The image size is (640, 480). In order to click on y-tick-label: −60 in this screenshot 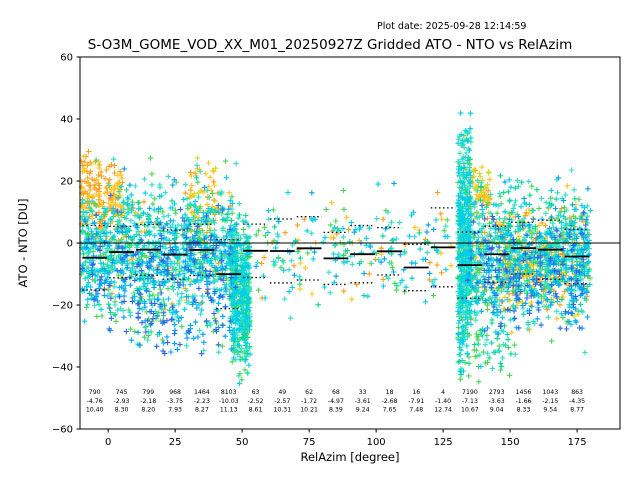, I will do `click(62, 430)`.